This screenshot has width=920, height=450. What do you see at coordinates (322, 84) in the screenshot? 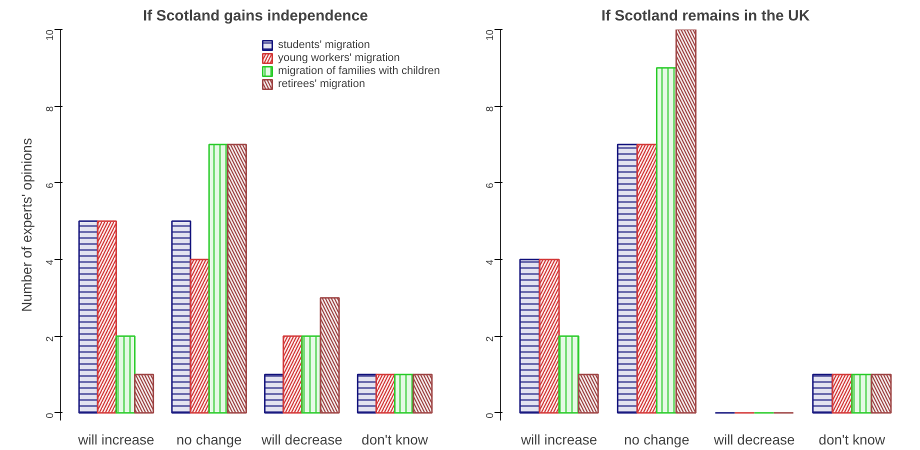
I see `legend-label: retirees' migration` at bounding box center [322, 84].